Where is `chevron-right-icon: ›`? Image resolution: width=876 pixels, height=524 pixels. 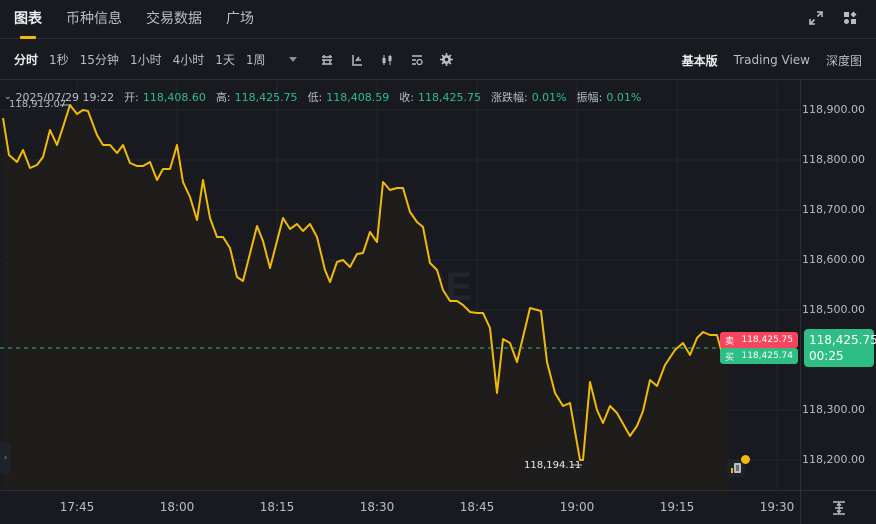
chevron-right-icon: › is located at coordinates (5, 458).